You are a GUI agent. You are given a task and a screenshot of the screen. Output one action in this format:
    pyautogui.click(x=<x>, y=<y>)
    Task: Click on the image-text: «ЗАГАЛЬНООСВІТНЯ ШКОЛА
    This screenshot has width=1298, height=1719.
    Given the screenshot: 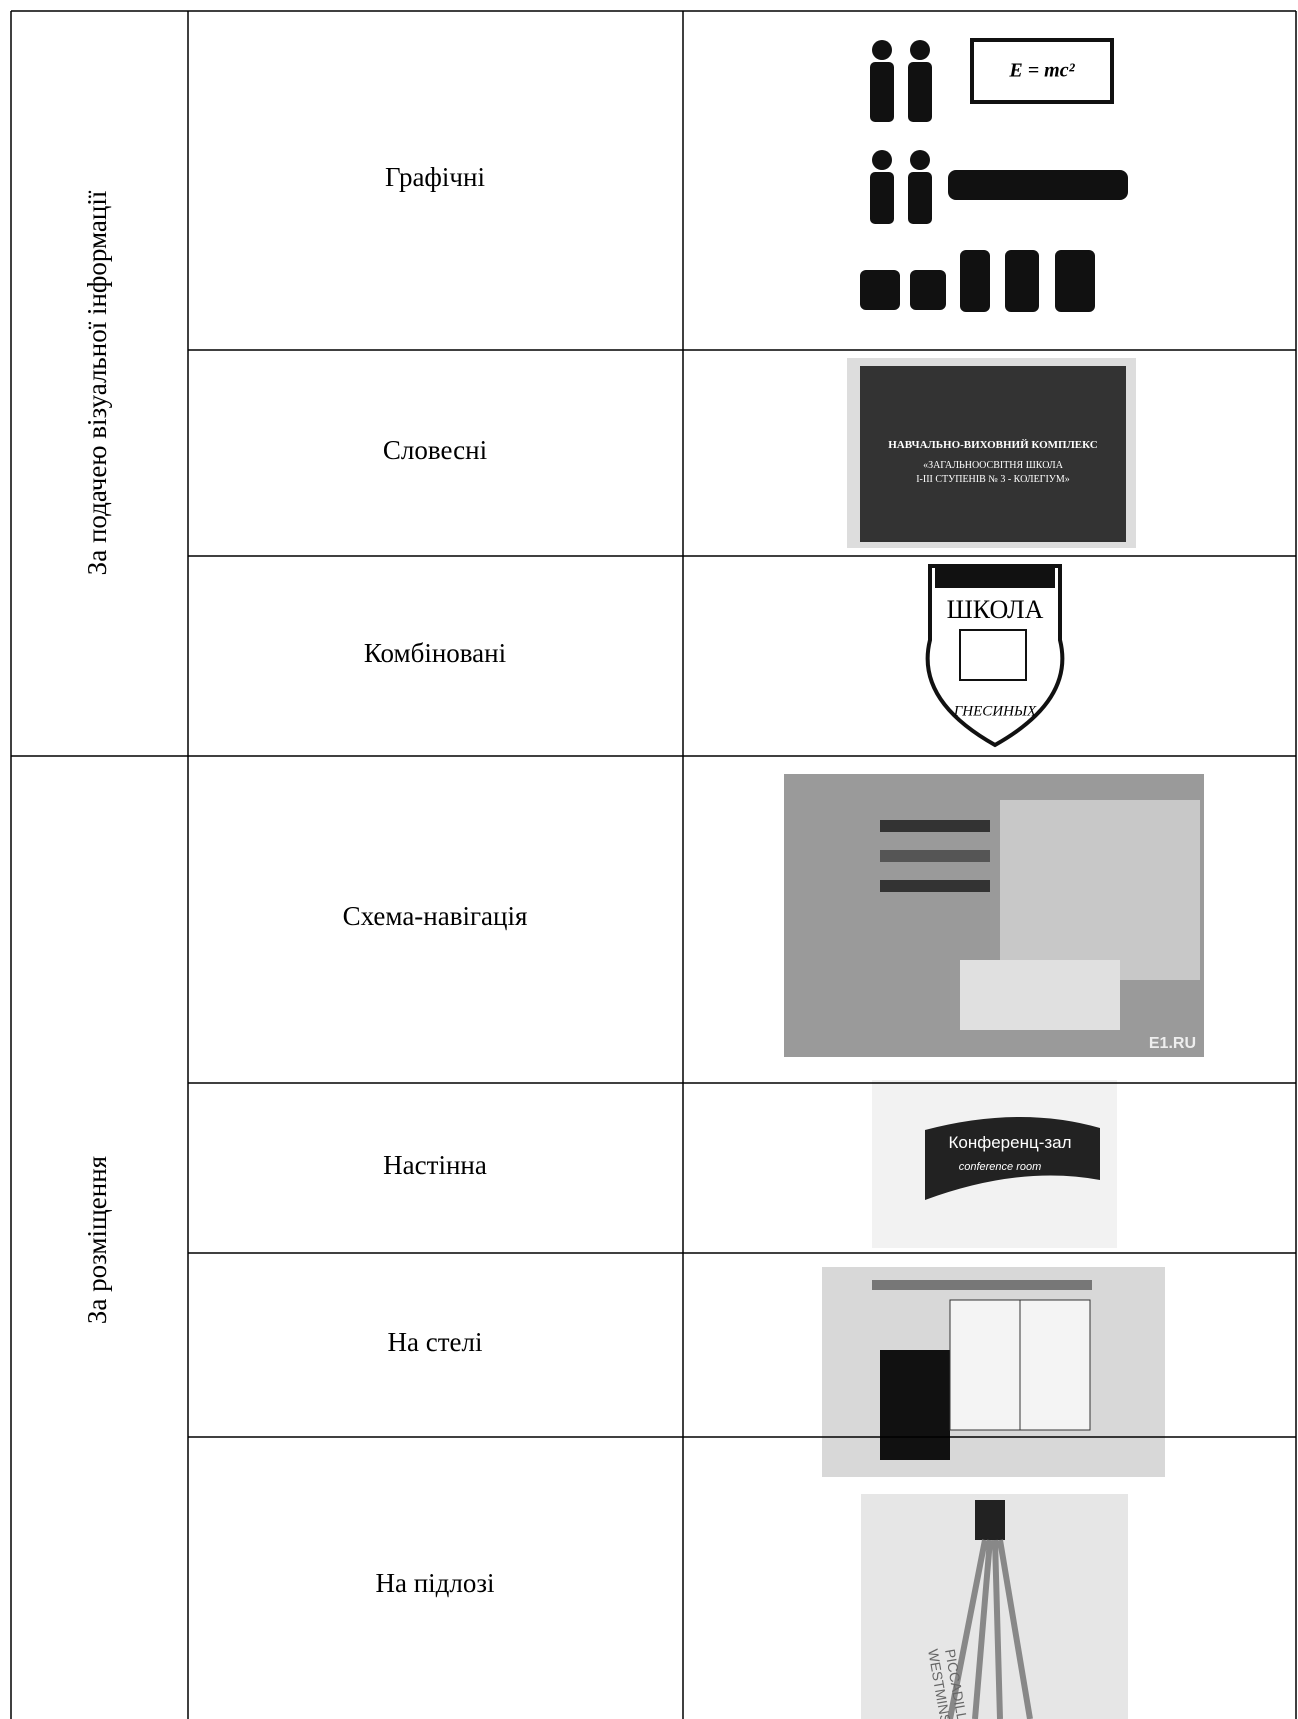 What is the action you would take?
    pyautogui.click(x=993, y=465)
    